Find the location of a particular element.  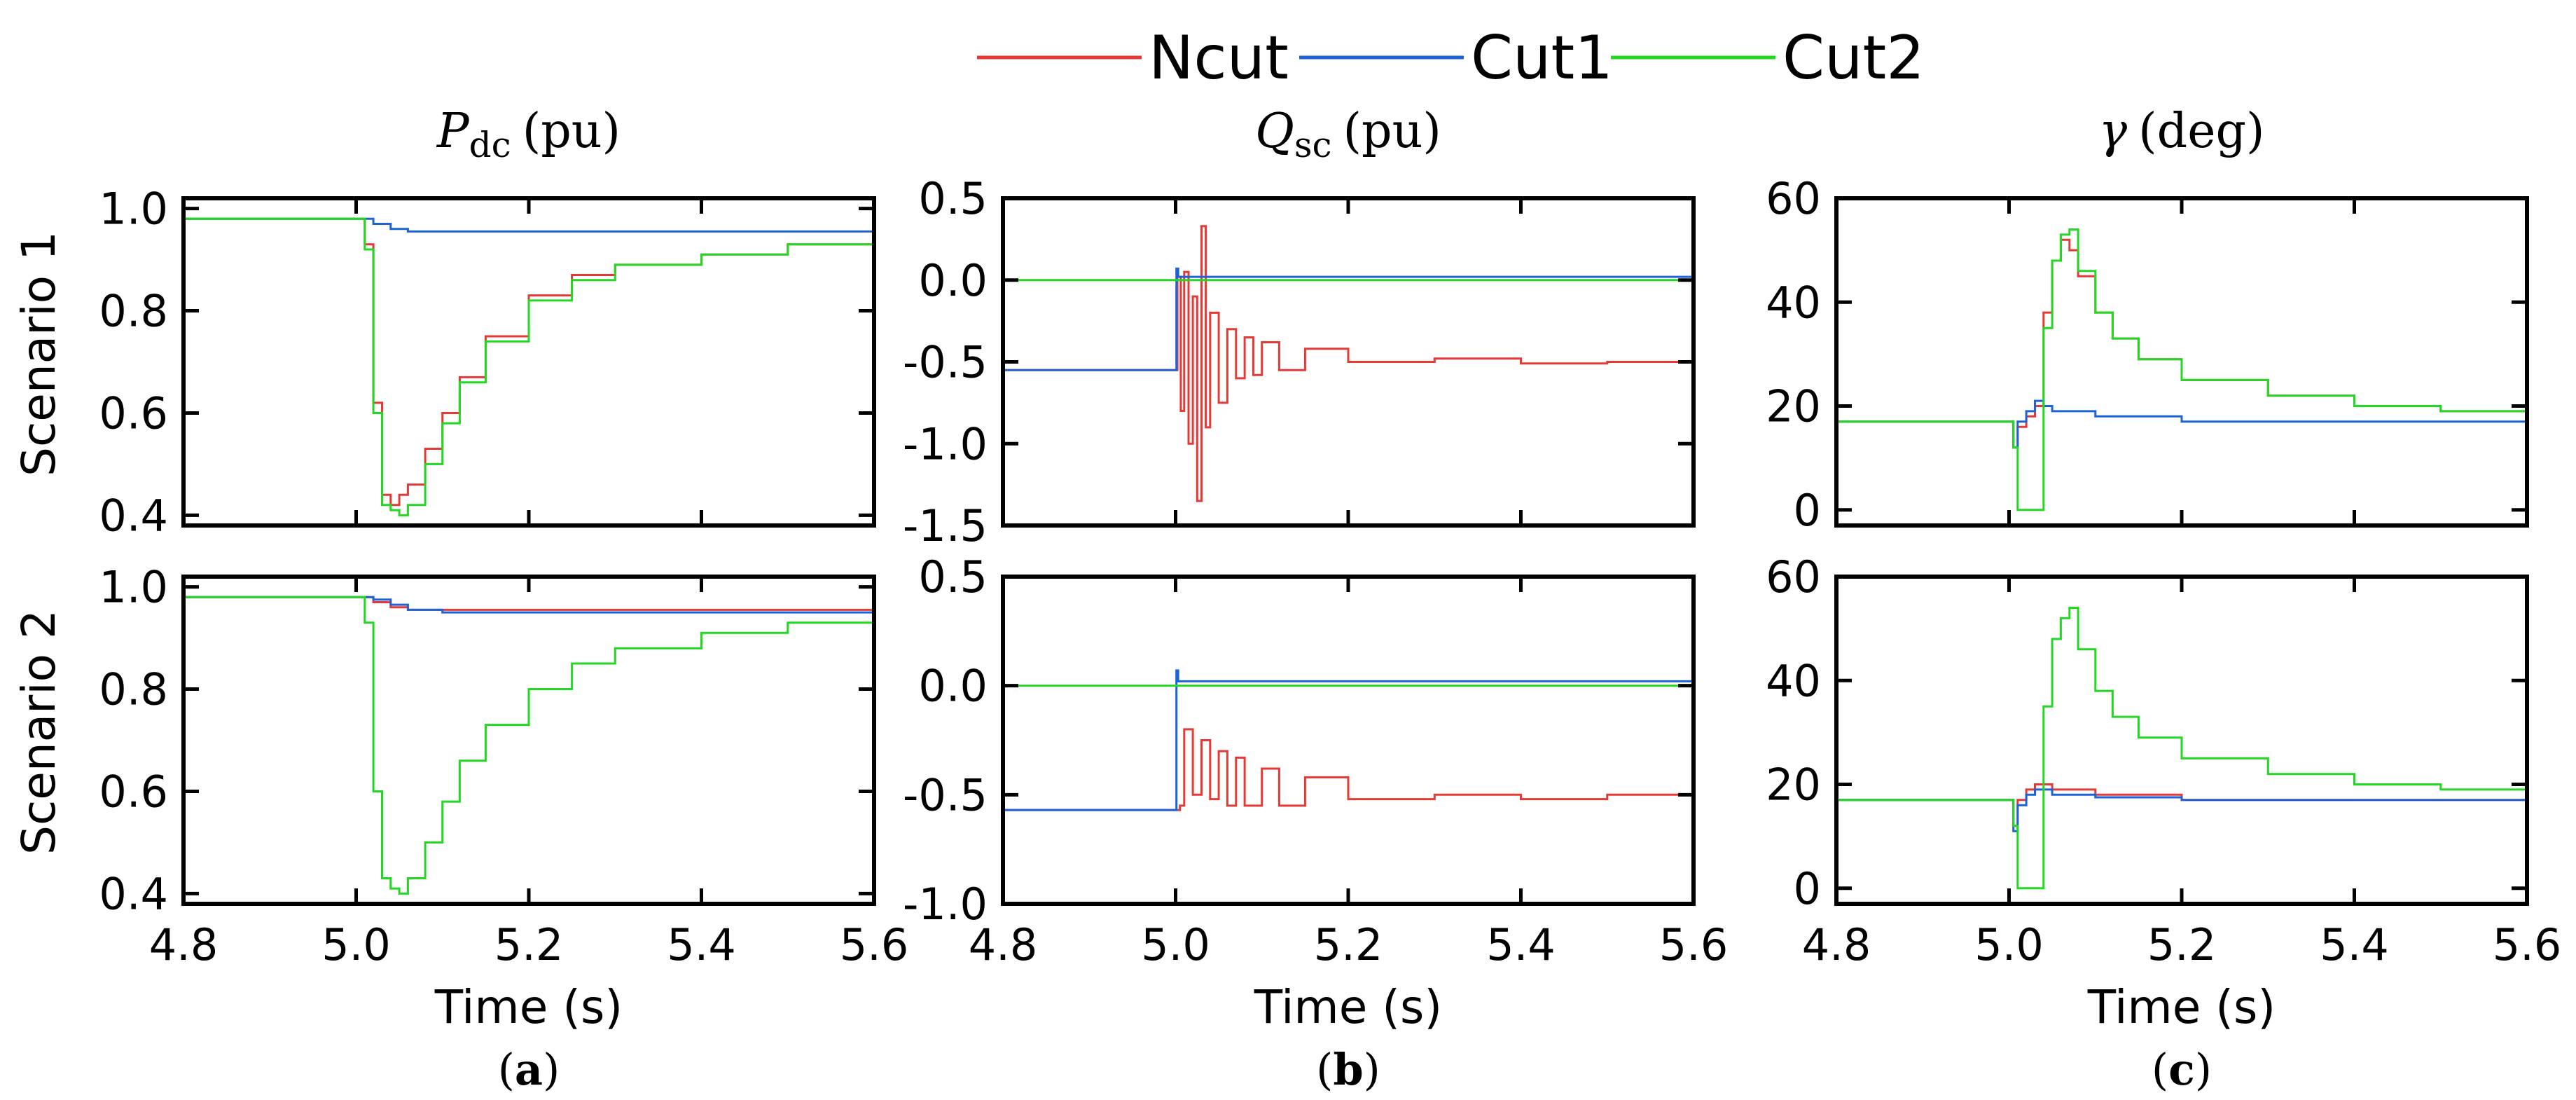

row-label-scenario-1: Scenario 1 is located at coordinates (39, 353).